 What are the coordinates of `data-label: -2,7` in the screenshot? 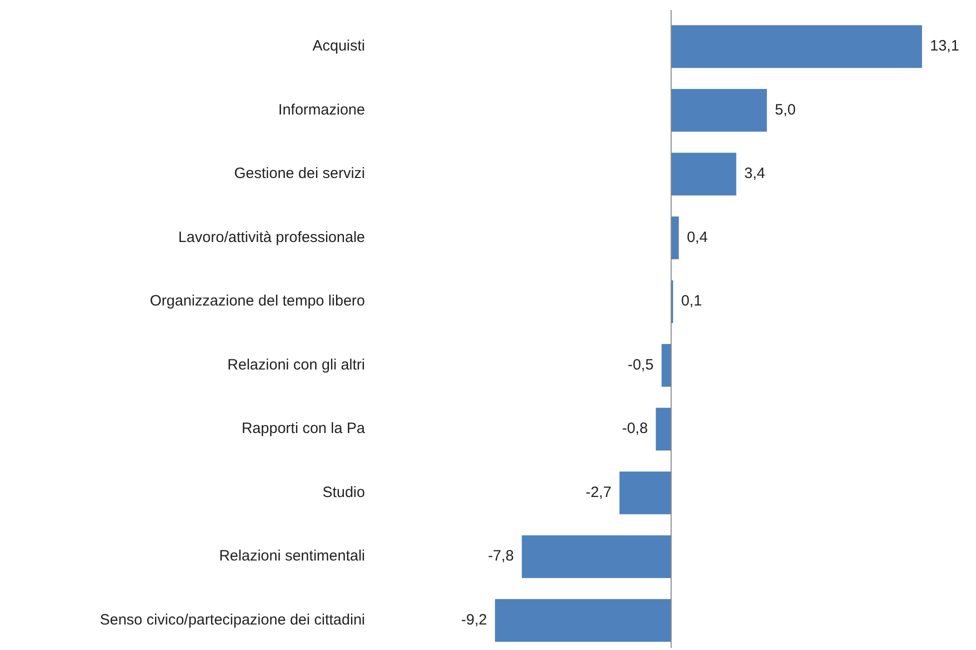 It's located at (599, 492).